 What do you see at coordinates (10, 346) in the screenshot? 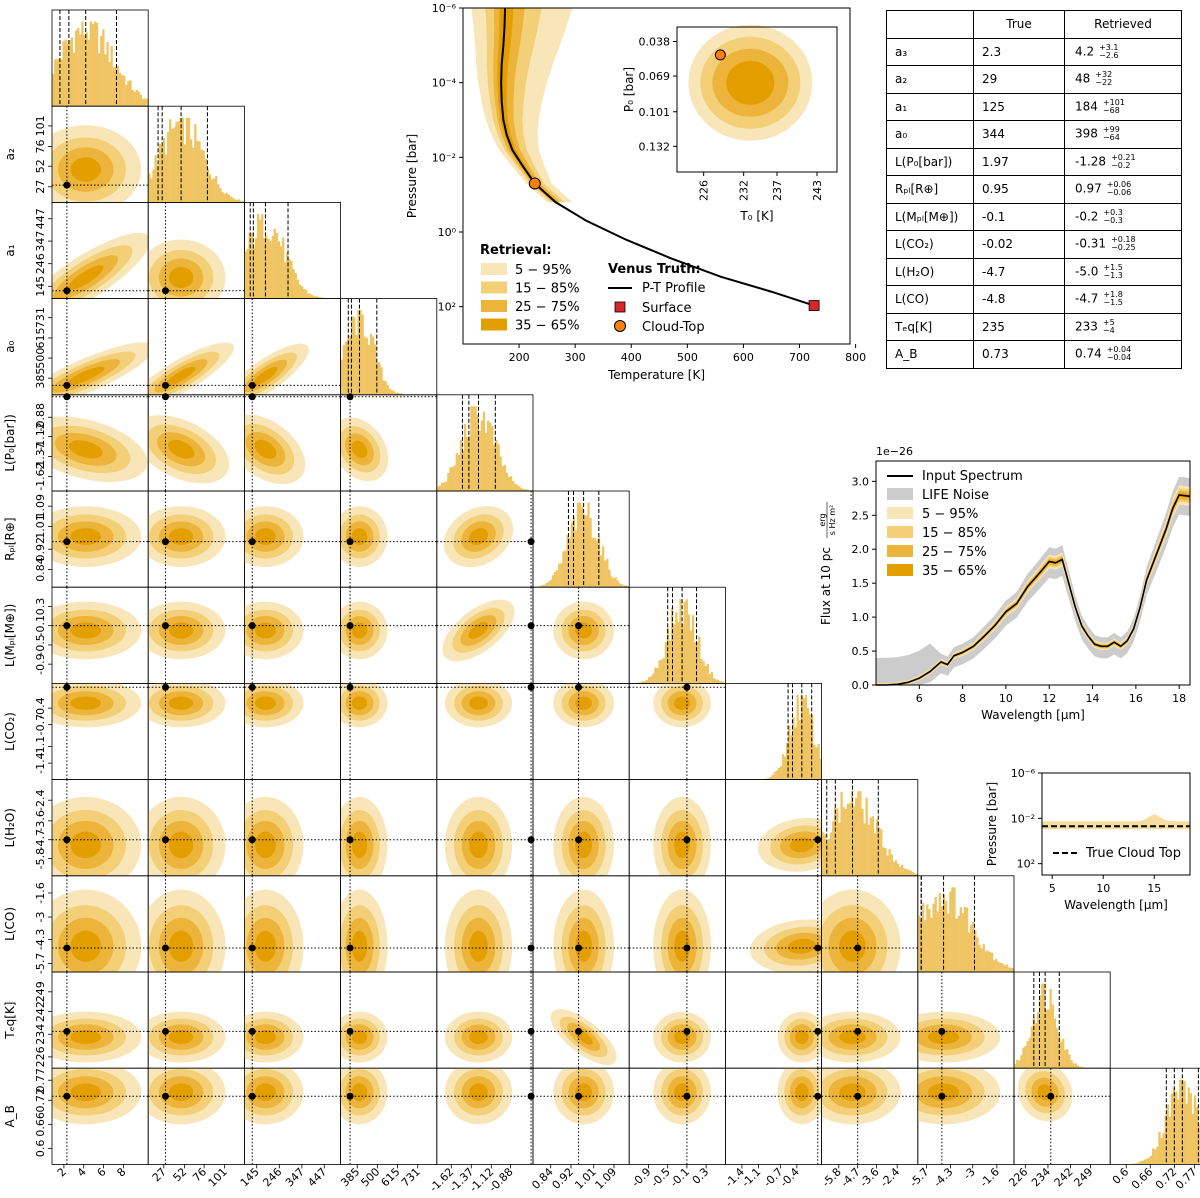
I see `y-axis-label-3: a₀` at bounding box center [10, 346].